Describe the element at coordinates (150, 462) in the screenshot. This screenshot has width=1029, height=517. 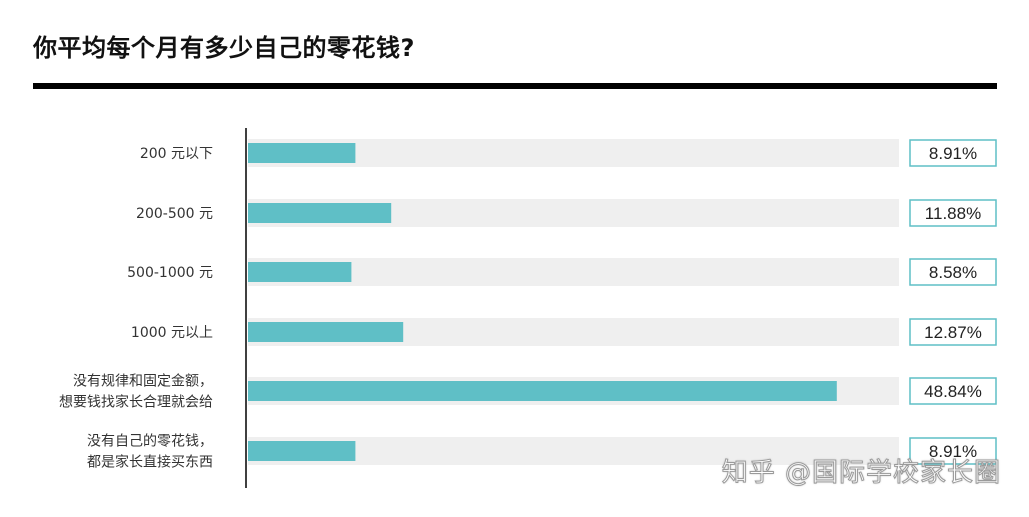
I see `category-label: 都是家长直接买东西` at that location.